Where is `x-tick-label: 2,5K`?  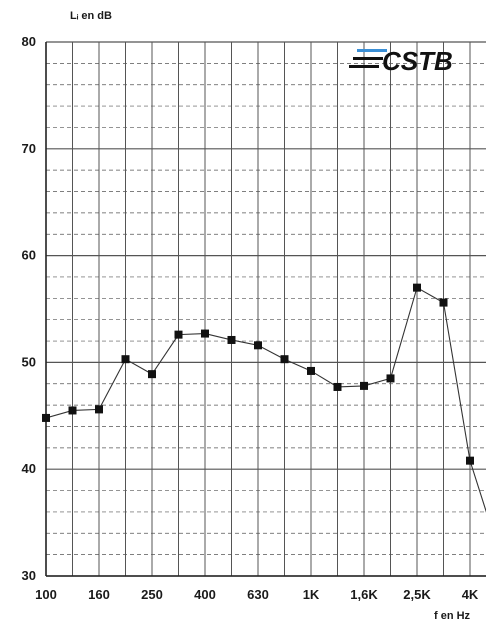
x-tick-label: 2,5K is located at coordinates (417, 594).